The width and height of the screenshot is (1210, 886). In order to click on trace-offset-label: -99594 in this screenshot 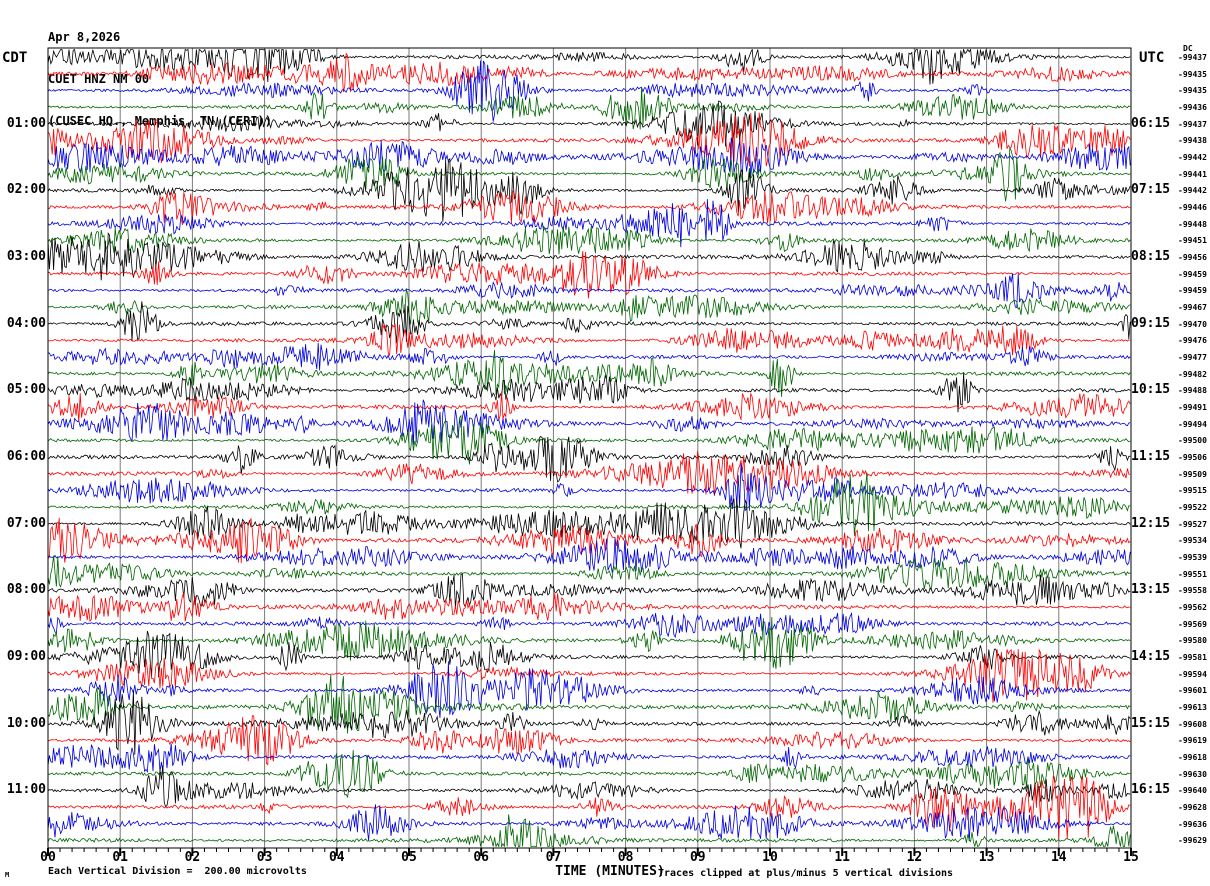, I will do `click(1192, 674)`.